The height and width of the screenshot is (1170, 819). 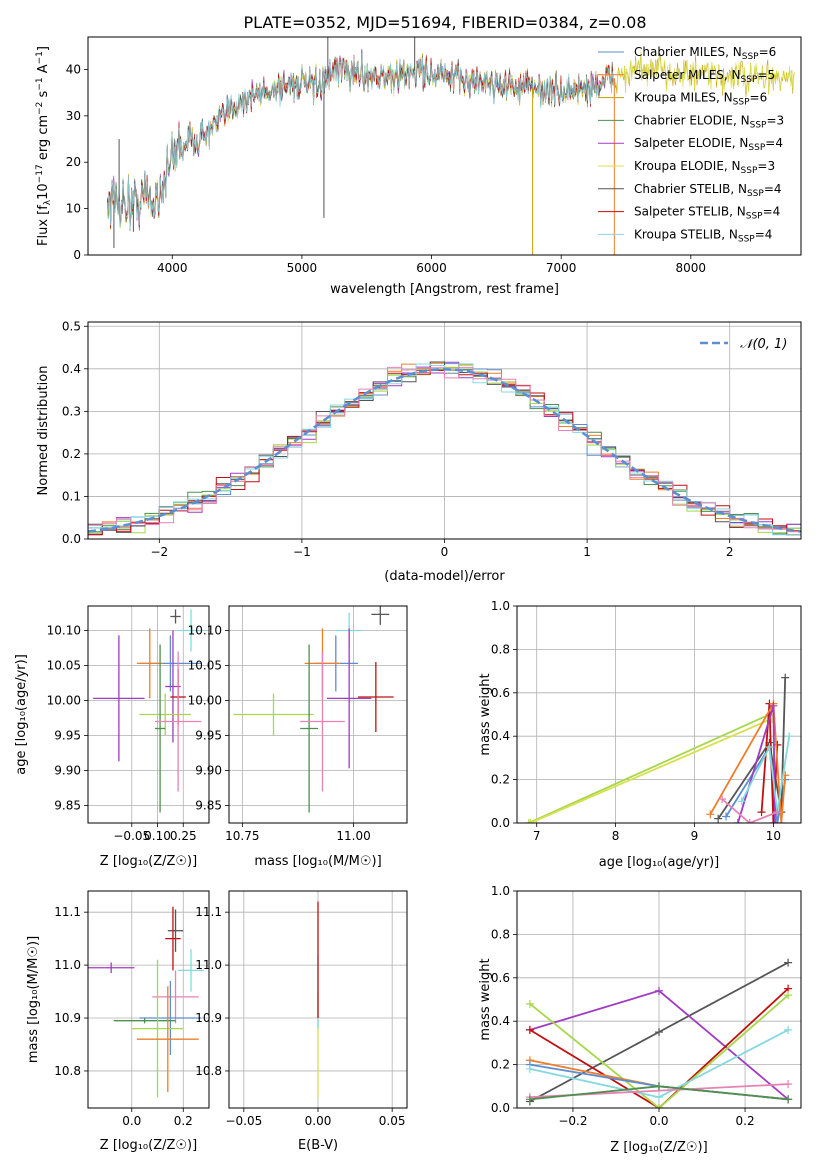 I want to click on x-tick-label: 10.75, so click(x=242, y=836).